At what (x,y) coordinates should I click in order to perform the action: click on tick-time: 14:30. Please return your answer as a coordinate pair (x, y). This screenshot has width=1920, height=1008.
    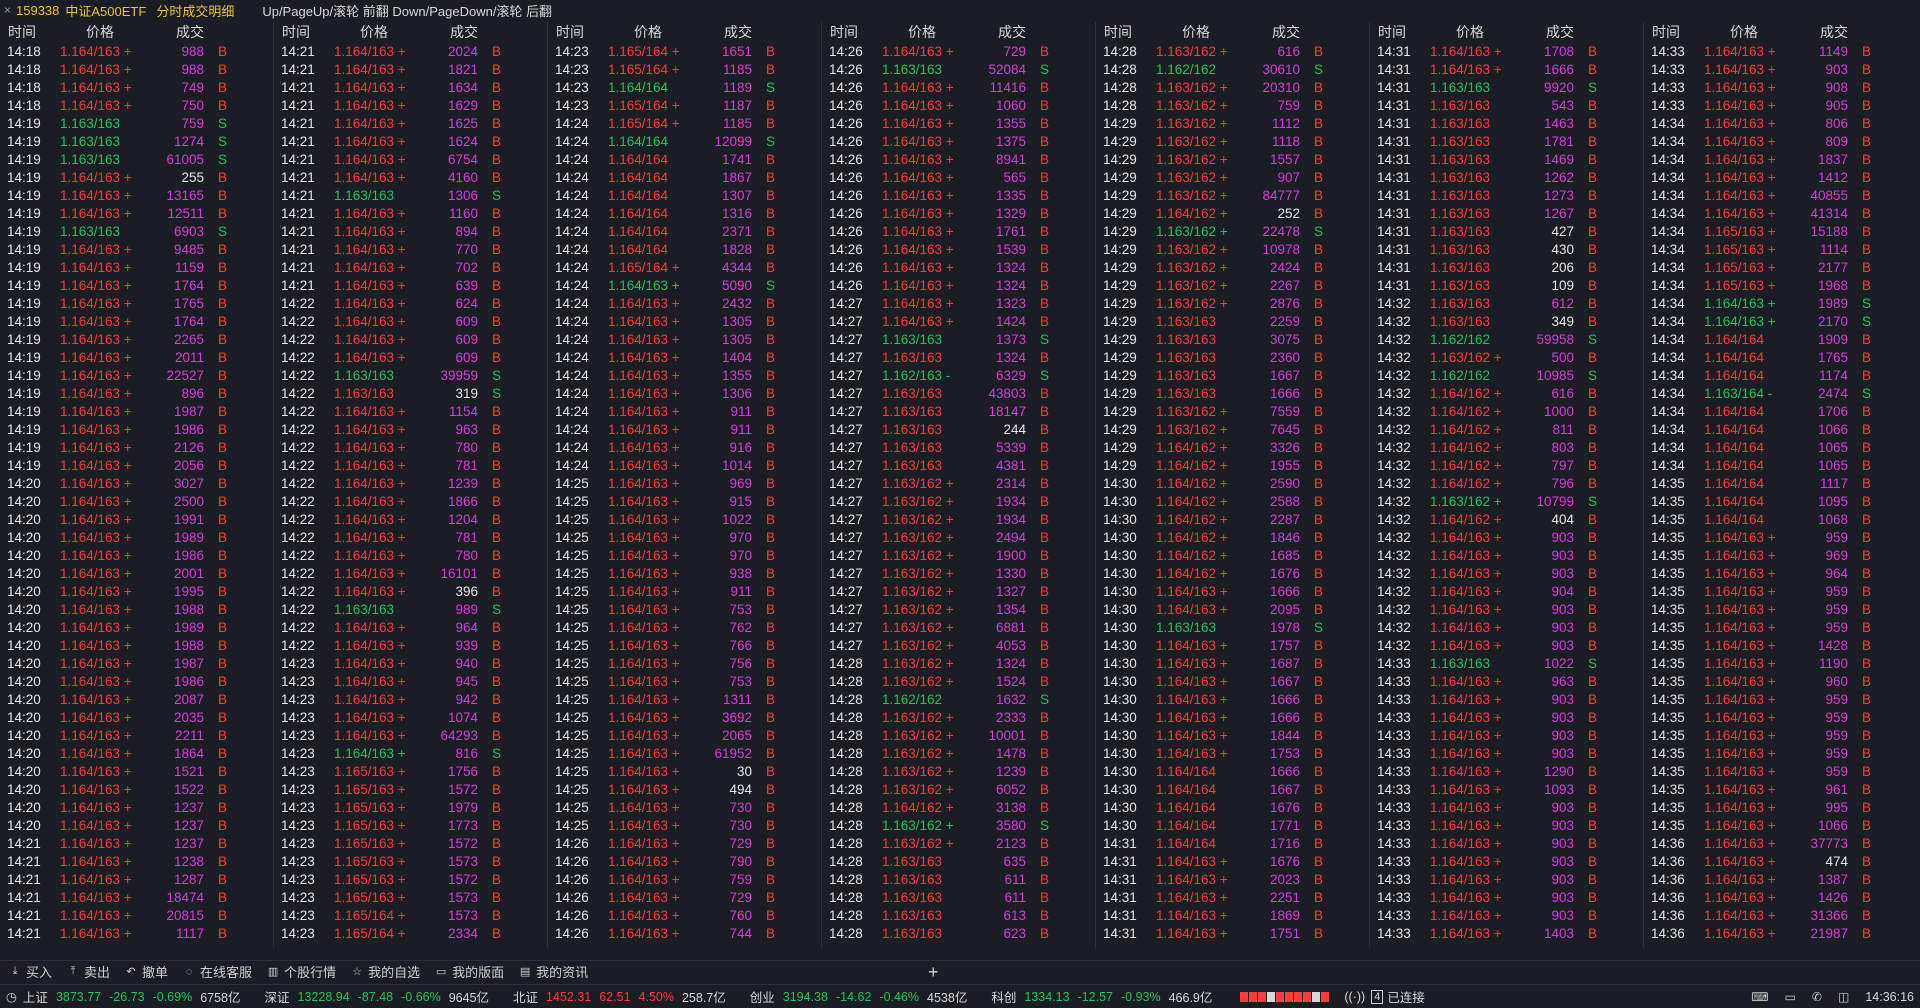
    Looking at the image, I should click on (1120, 771).